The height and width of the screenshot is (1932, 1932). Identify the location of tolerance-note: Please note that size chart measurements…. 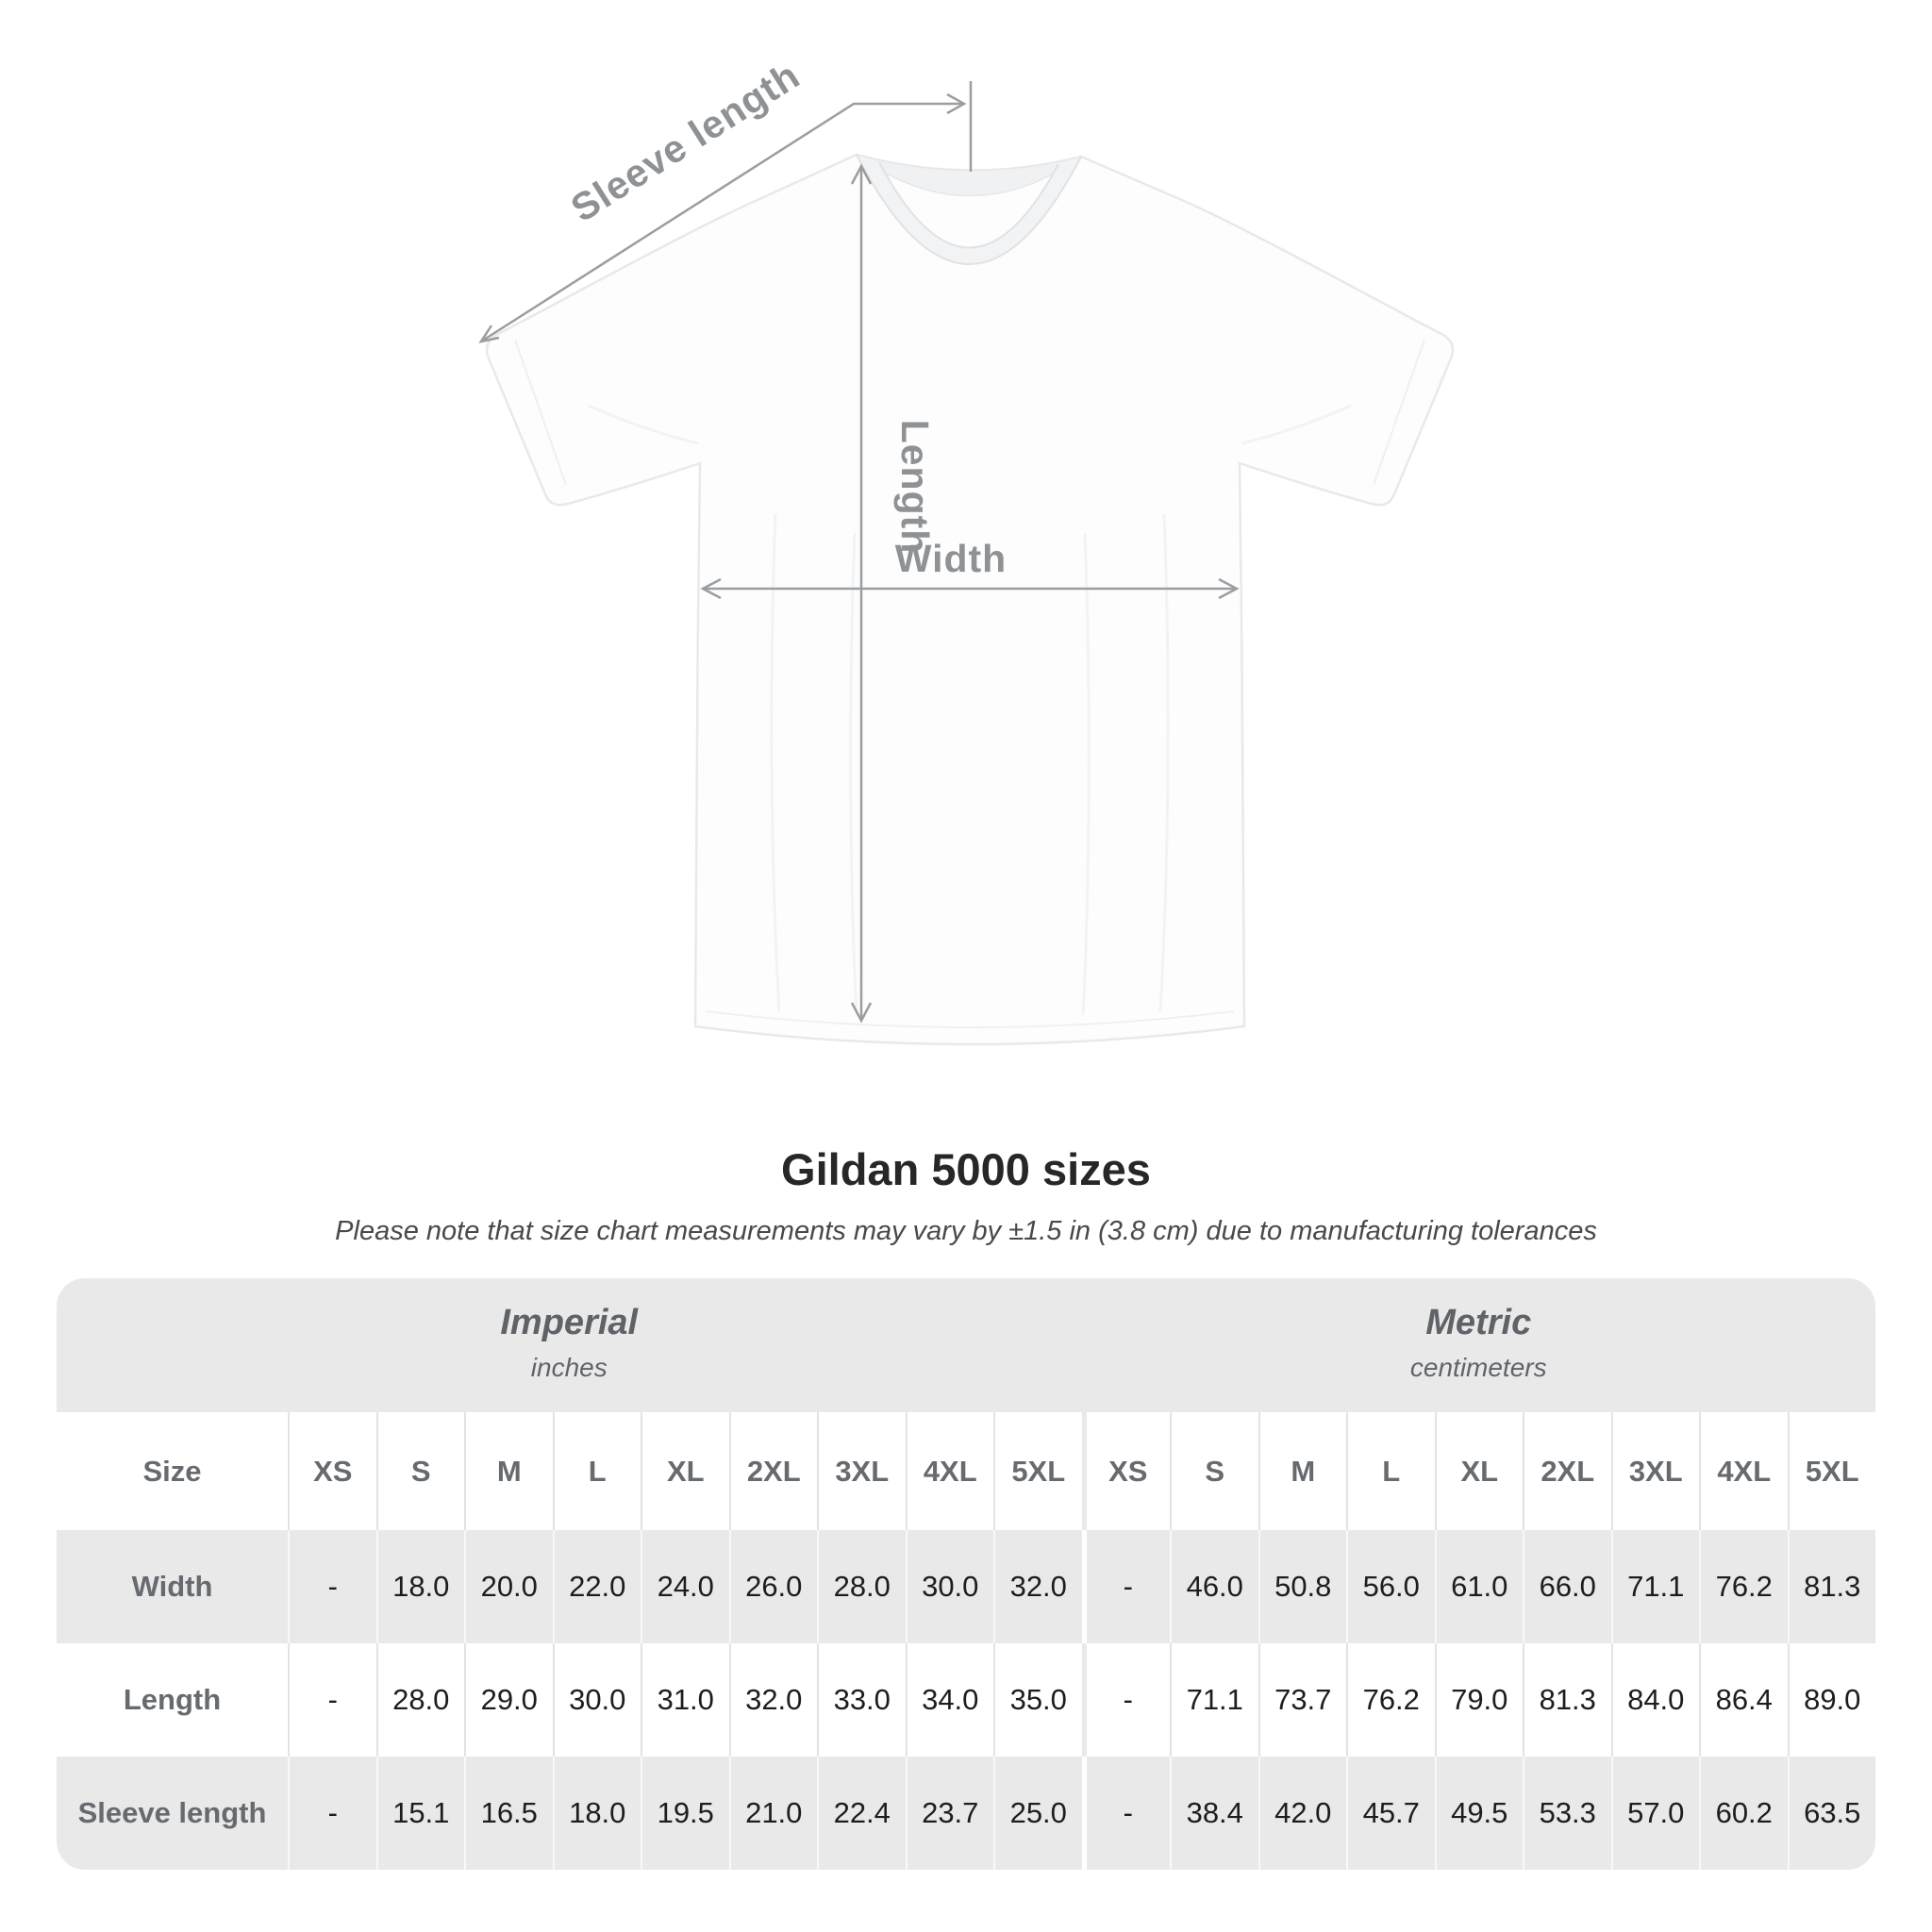
(966, 1231).